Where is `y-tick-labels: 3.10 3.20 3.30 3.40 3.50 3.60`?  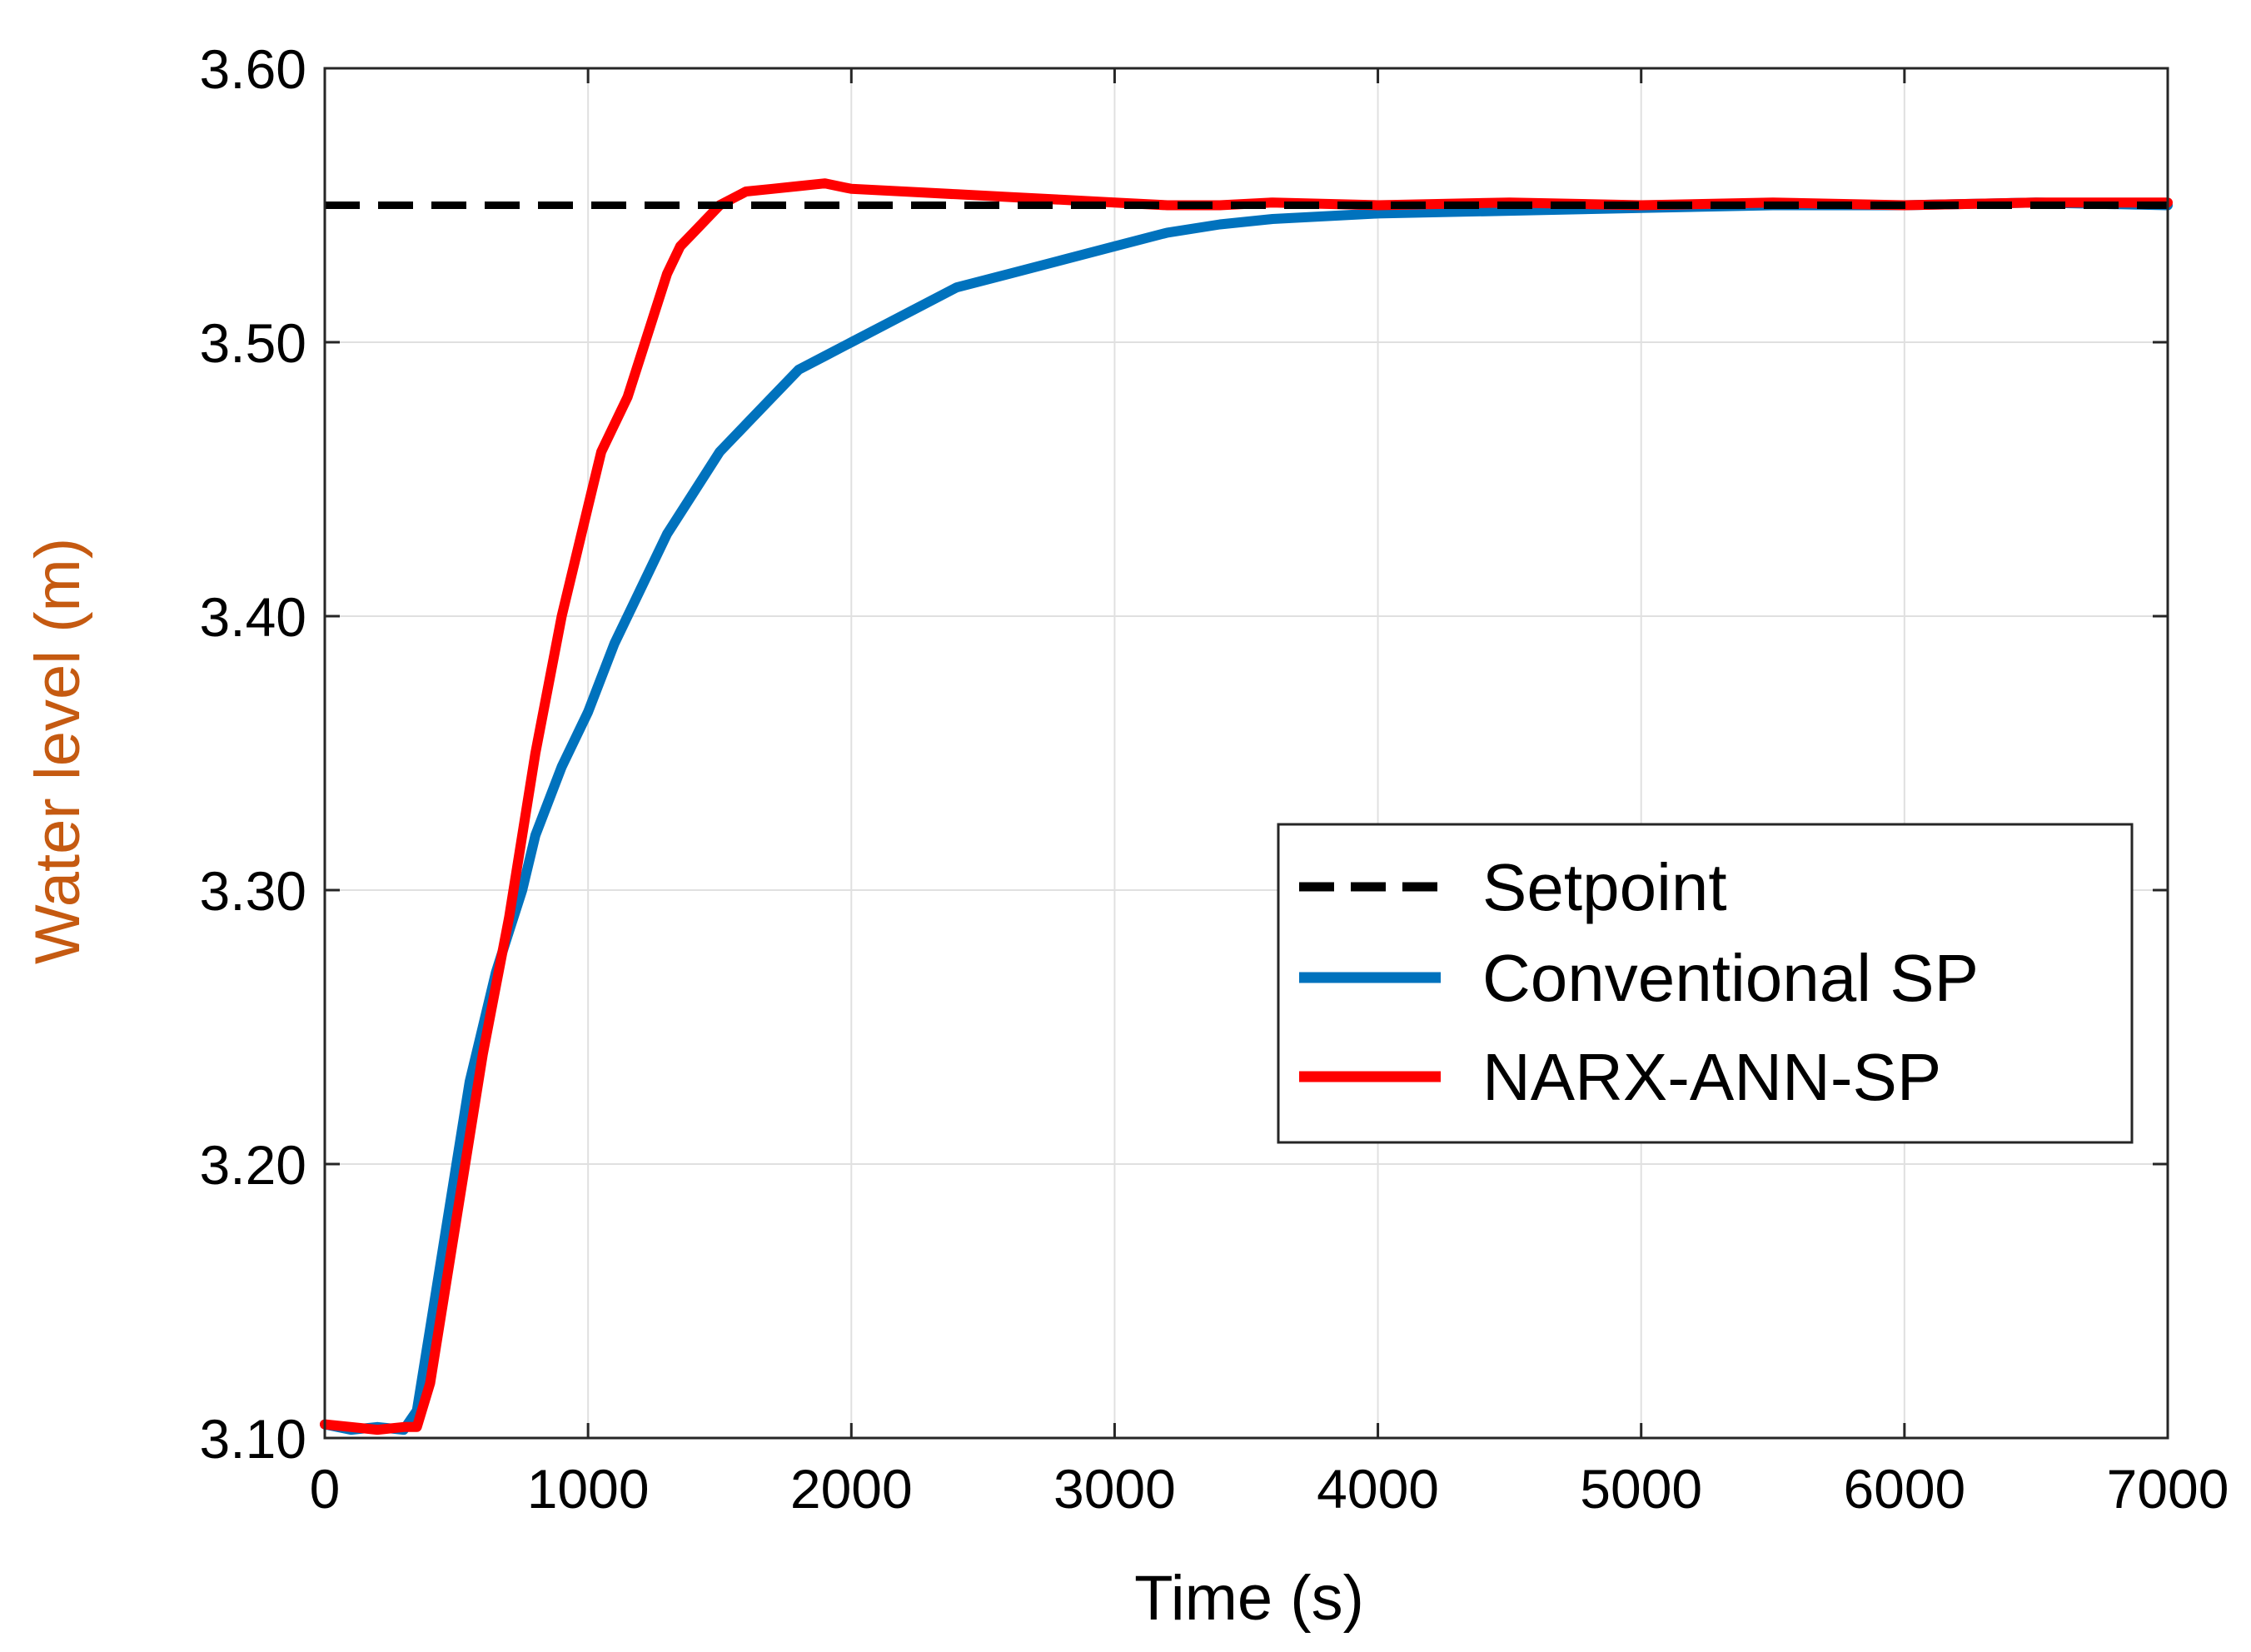 y-tick-labels: 3.10 3.20 3.30 3.40 3.50 3.60 is located at coordinates (253, 754).